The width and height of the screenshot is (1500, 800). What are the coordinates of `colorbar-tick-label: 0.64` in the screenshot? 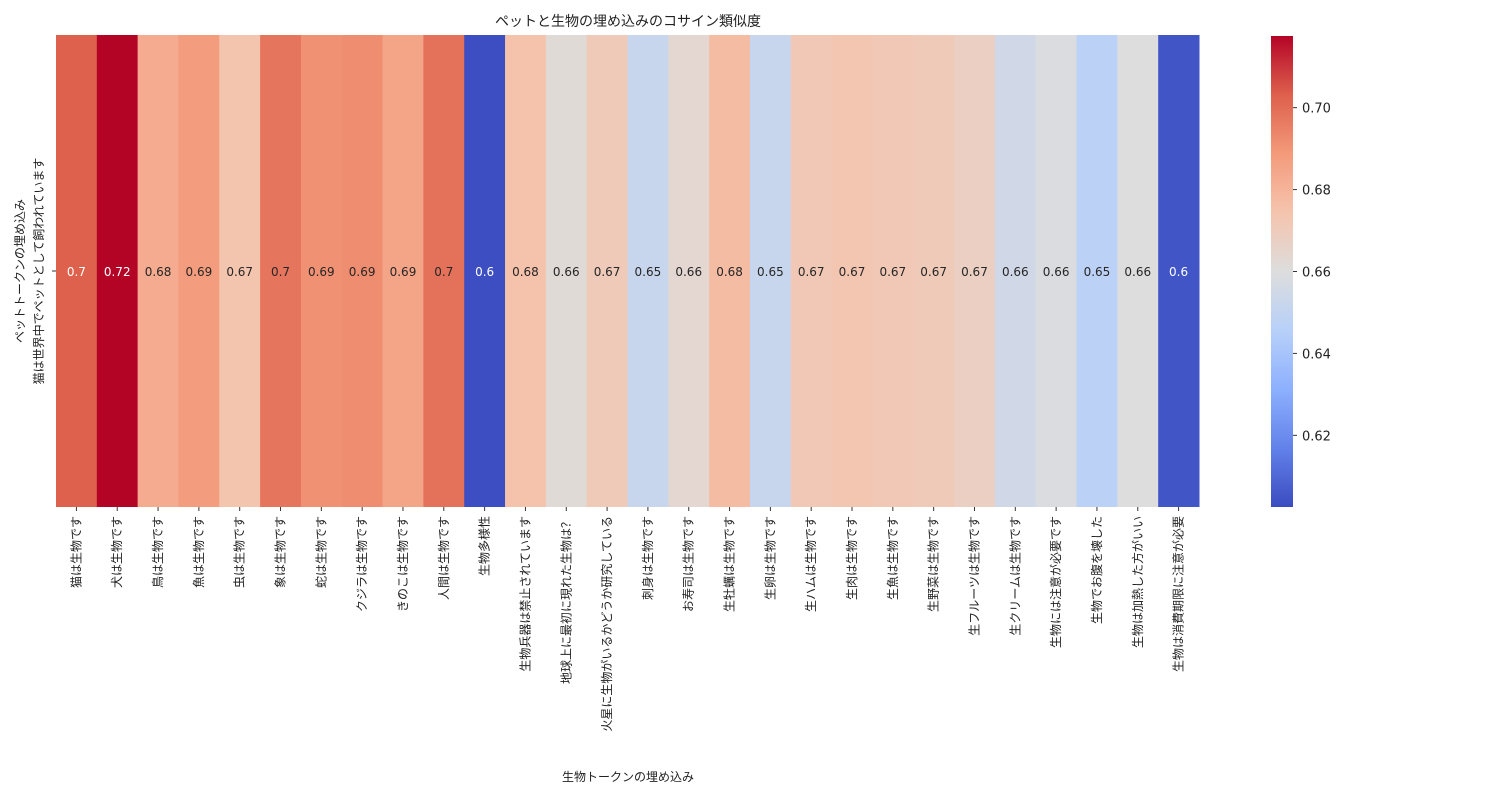 It's located at (1316, 354).